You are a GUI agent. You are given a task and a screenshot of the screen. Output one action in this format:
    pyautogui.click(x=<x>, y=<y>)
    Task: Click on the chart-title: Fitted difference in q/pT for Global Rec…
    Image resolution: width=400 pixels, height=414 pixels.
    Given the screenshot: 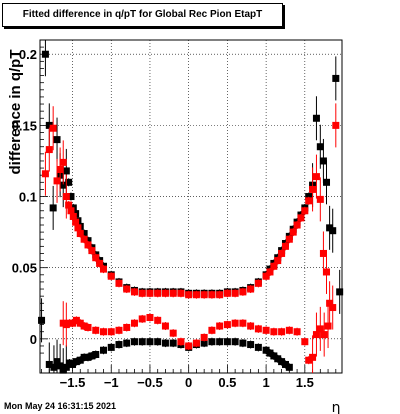 What is the action you would take?
    pyautogui.click(x=142, y=15)
    